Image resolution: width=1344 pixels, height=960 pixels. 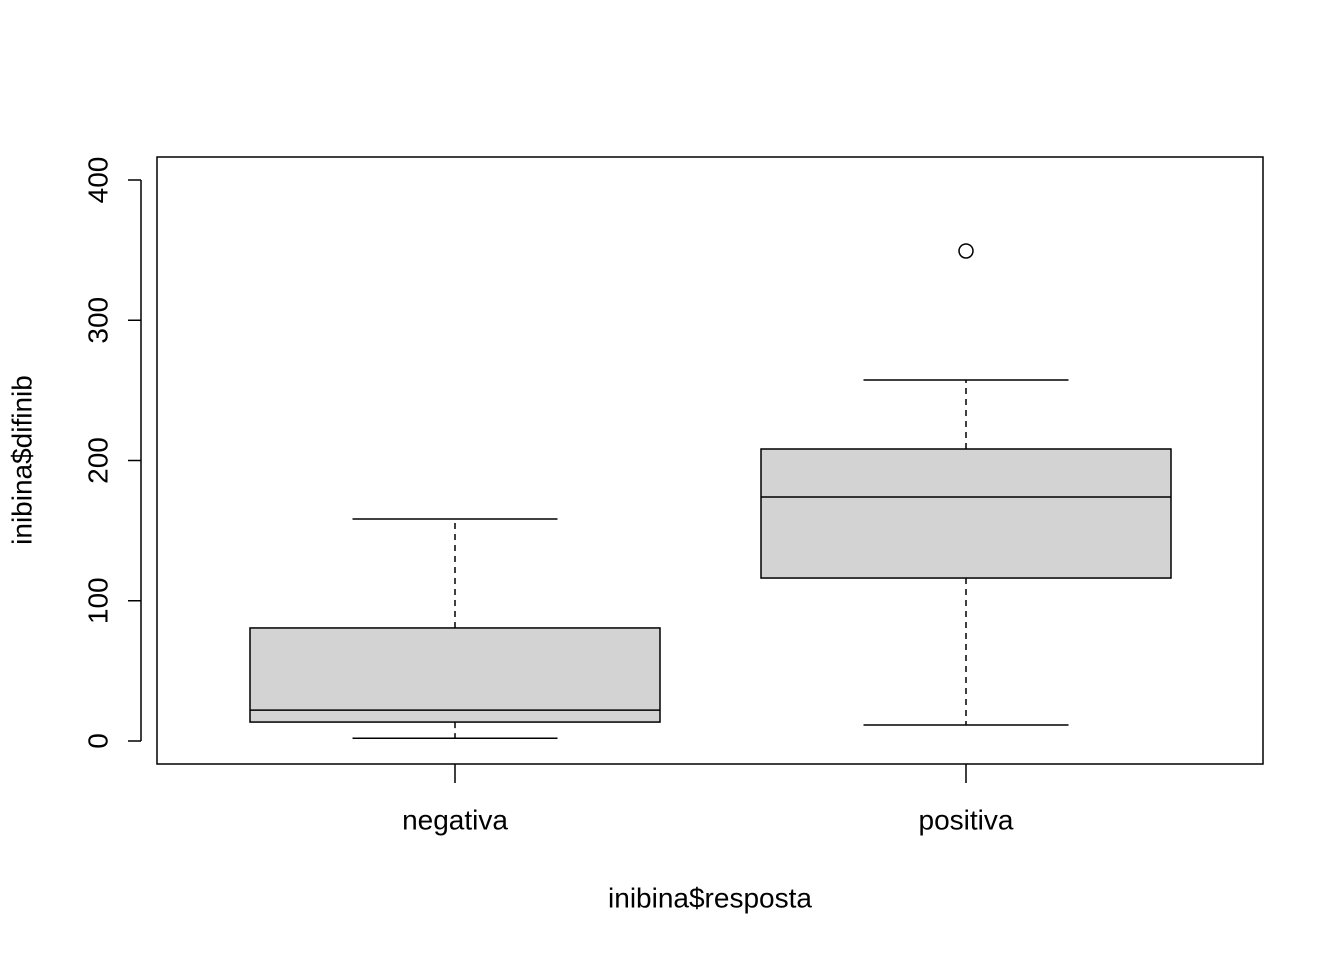 I want to click on y-tick-label: 100, so click(x=97, y=600).